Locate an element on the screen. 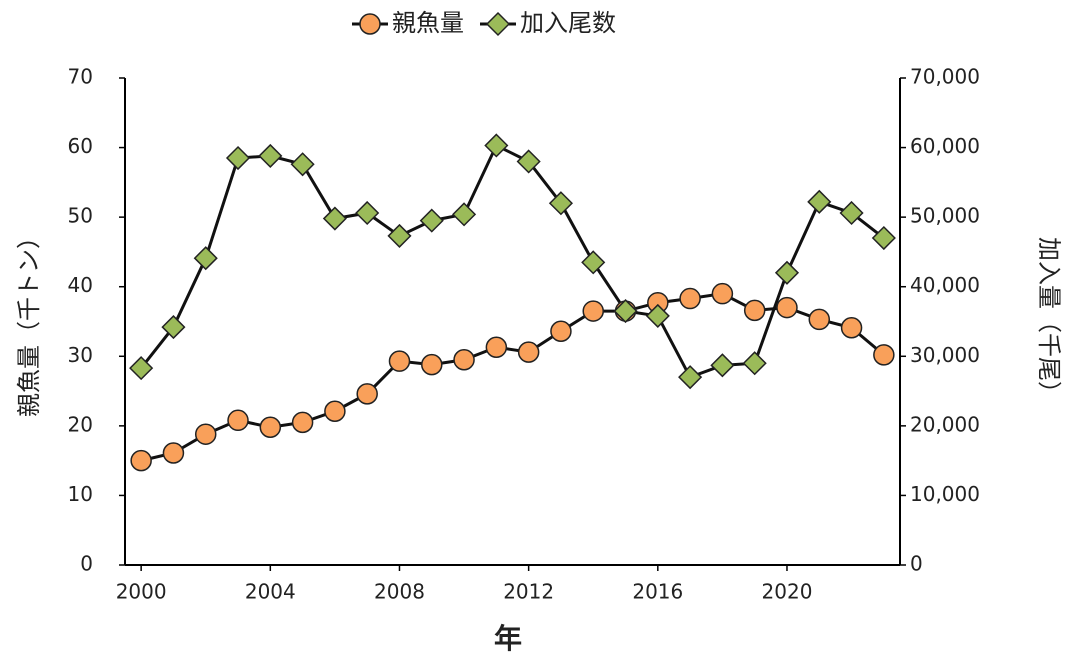 This screenshot has width=1073, height=666. y2-tick-label: 60,000 is located at coordinates (945, 146).